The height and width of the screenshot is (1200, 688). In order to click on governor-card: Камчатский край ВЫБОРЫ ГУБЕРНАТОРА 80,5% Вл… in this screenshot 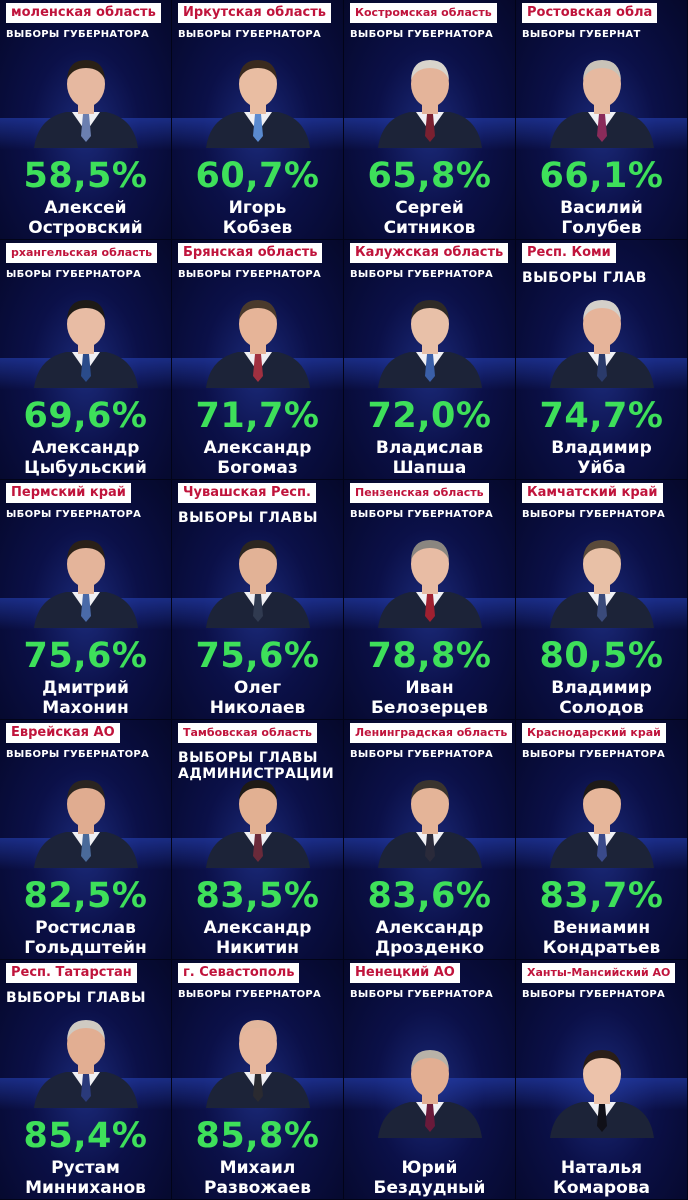, I will do `click(602, 600)`.